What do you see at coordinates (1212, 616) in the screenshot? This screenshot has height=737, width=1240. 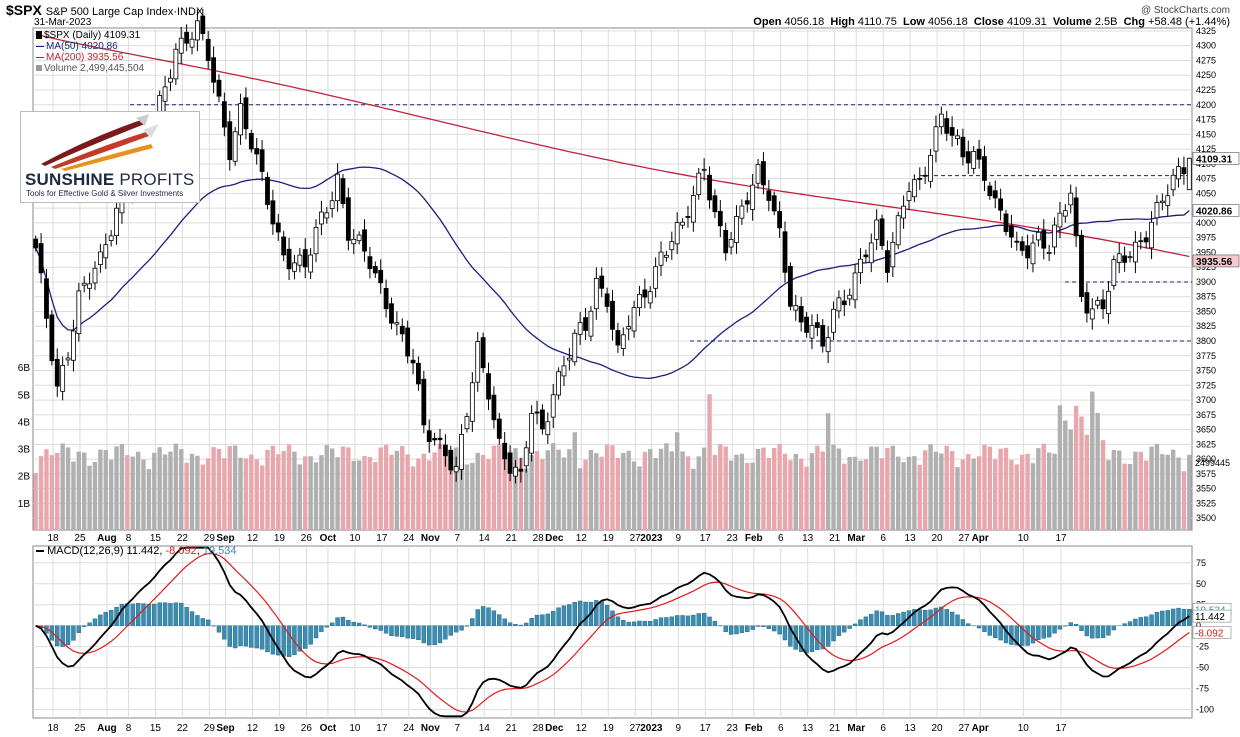 I see `macd-tag` at bounding box center [1212, 616].